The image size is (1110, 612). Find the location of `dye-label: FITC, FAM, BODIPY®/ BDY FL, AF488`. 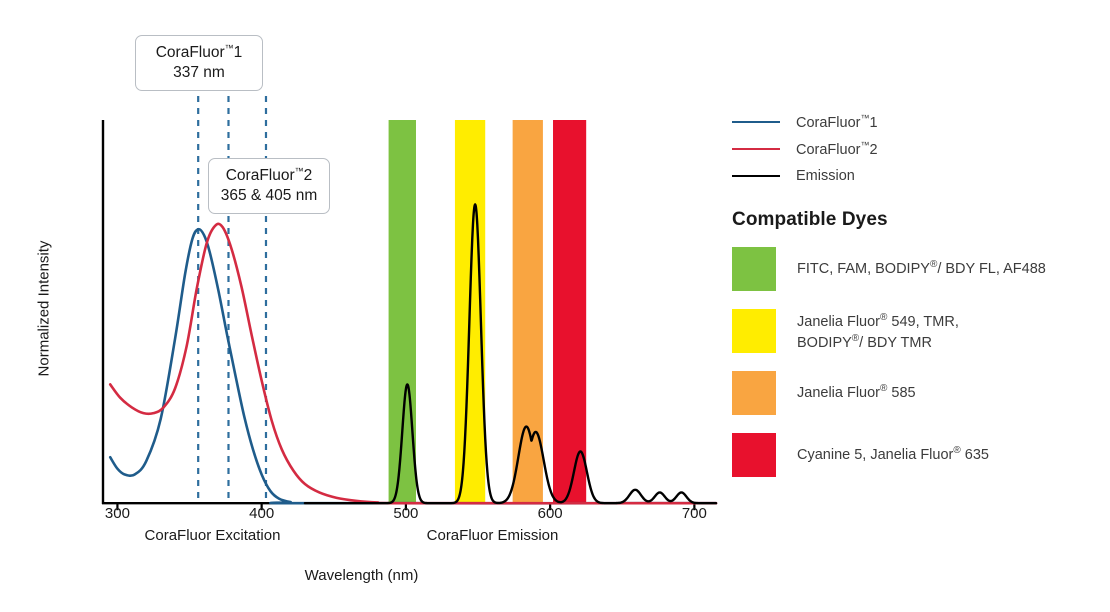

dye-label: FITC, FAM, BODIPY®/ BDY FL, AF488 is located at coordinates (921, 263).